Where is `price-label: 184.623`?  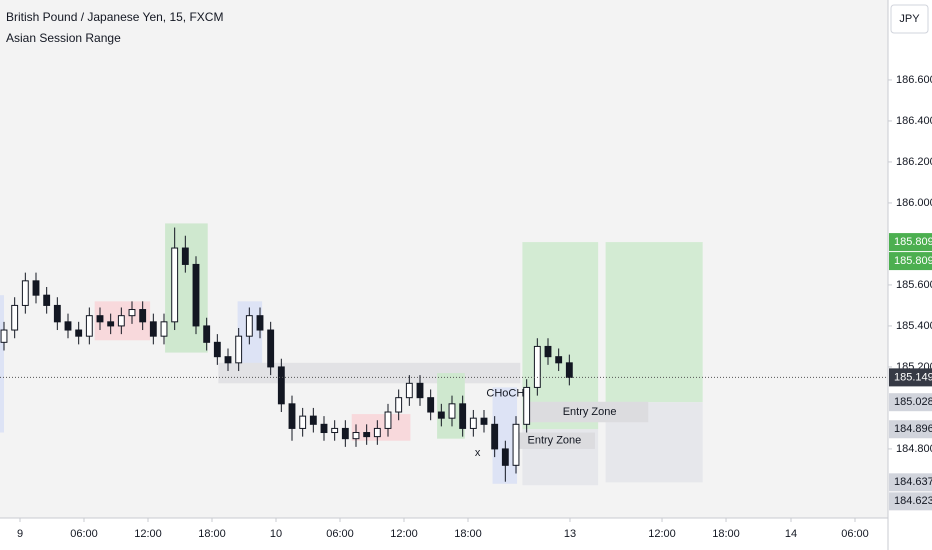 price-label: 184.623 is located at coordinates (913, 501).